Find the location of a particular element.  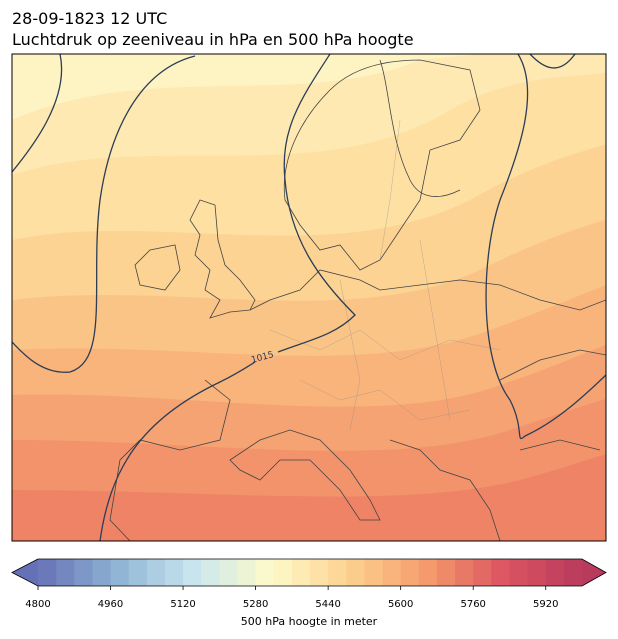

colorbar-tick-label: 5600 is located at coordinates (400, 604).